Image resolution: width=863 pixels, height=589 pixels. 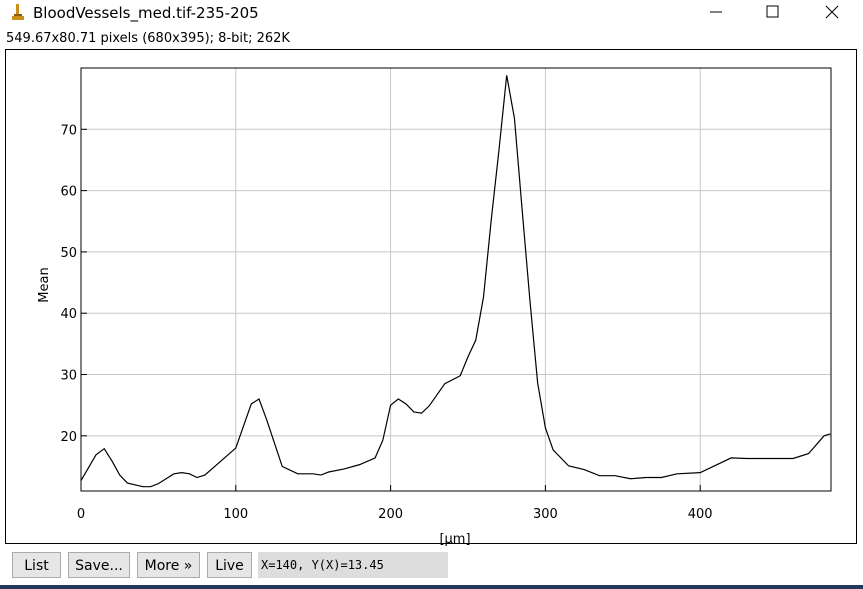 I want to click on status-field: X=140, Y(X)=13.45, so click(x=353, y=565).